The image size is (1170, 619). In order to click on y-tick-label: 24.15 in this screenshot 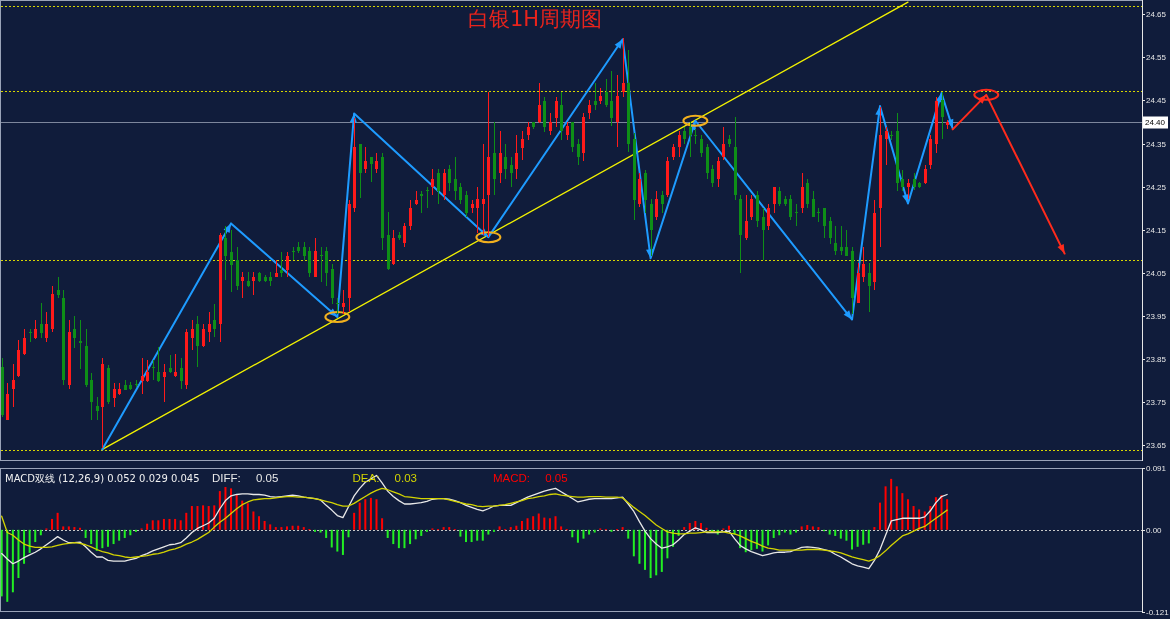, I will do `click(1156, 230)`.